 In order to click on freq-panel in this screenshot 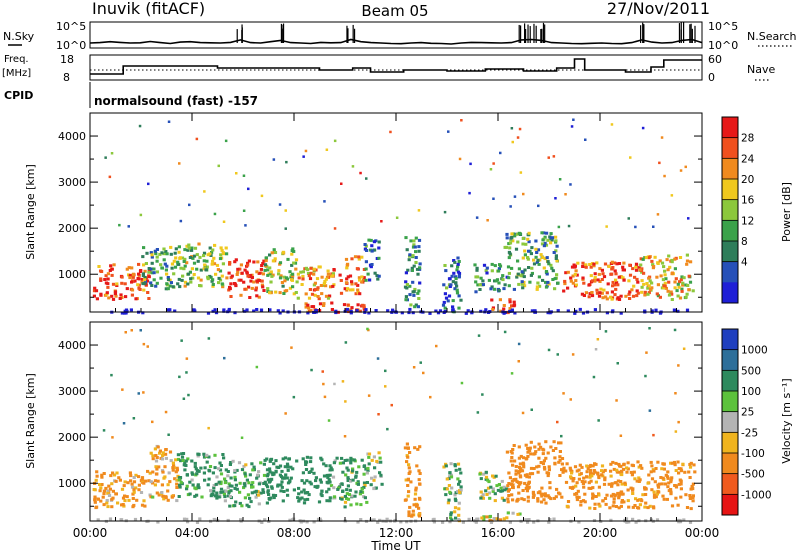, I will do `click(396, 67)`.